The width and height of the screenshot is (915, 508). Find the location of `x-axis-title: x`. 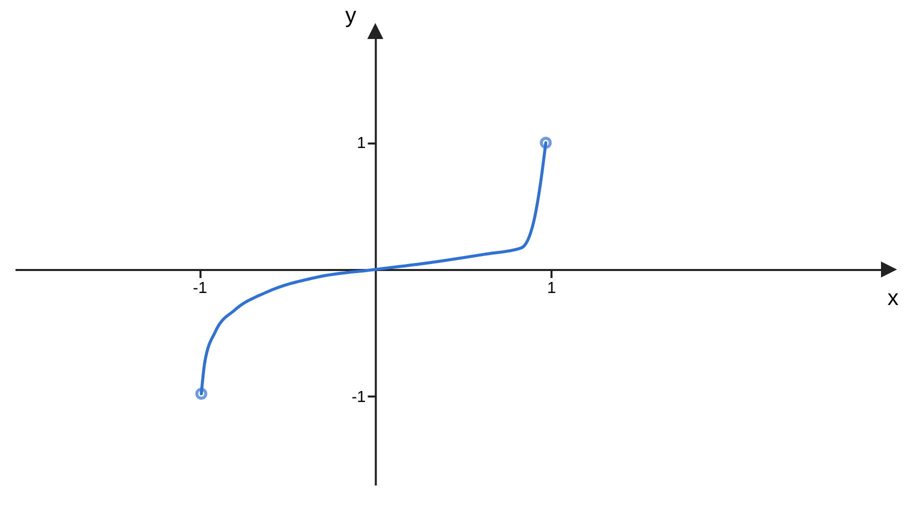

x-axis-title: x is located at coordinates (893, 297).